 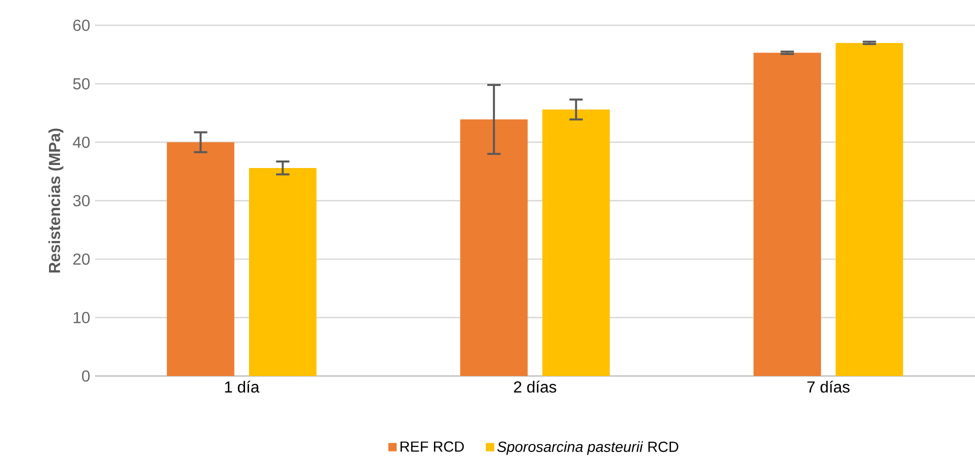 What do you see at coordinates (535, 386) in the screenshot?
I see `x-tick-label: 2 días` at bounding box center [535, 386].